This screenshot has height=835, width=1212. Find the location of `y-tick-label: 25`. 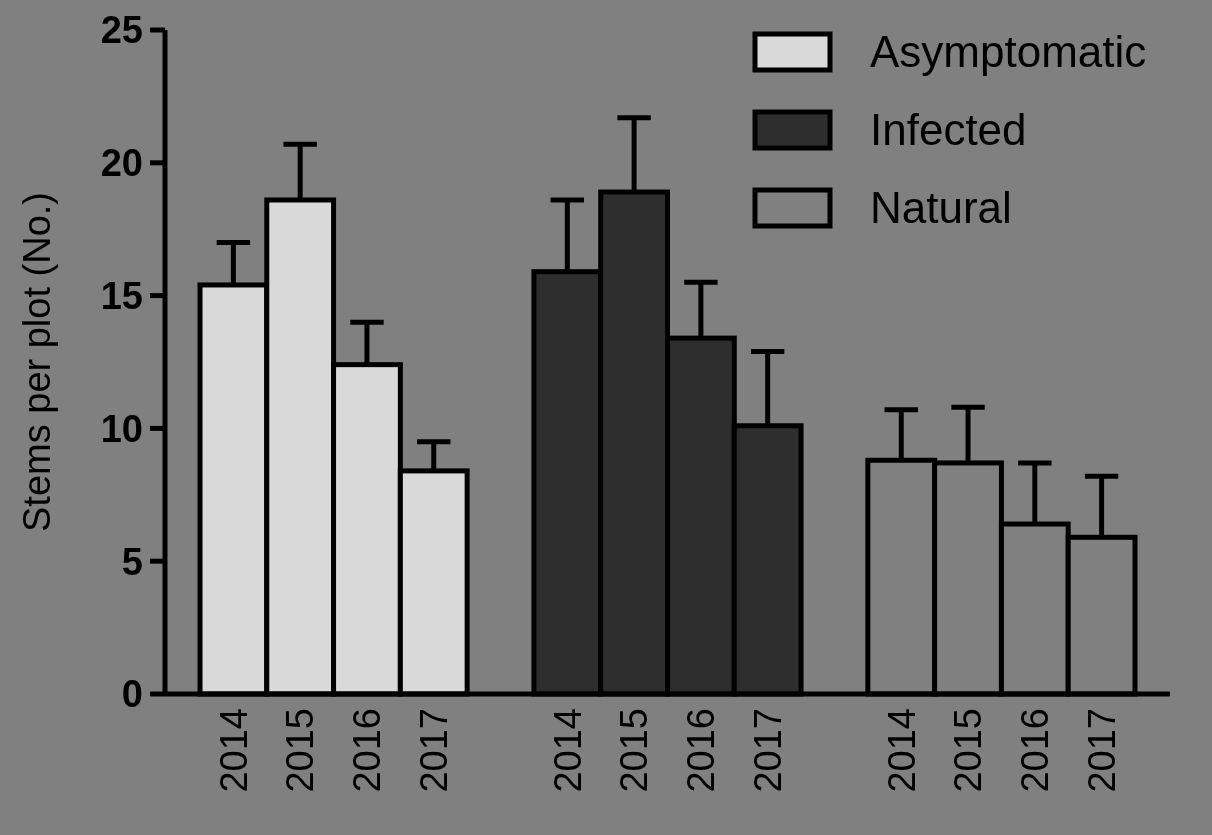

y-tick-label: 25 is located at coordinates (121, 30).